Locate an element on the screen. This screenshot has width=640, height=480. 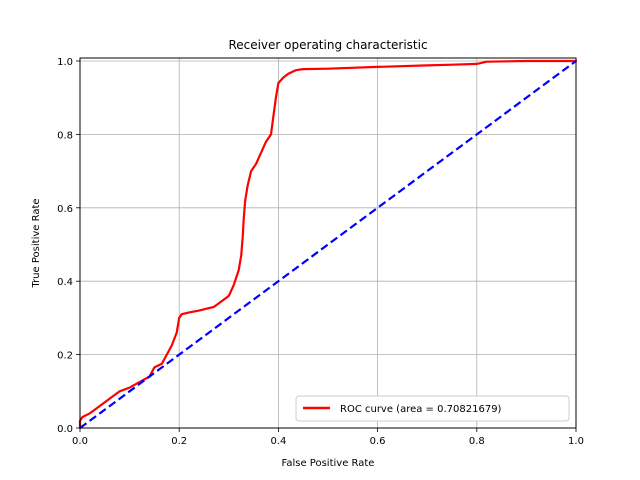
y-axis-label: True Positive Rate is located at coordinates (36, 243).